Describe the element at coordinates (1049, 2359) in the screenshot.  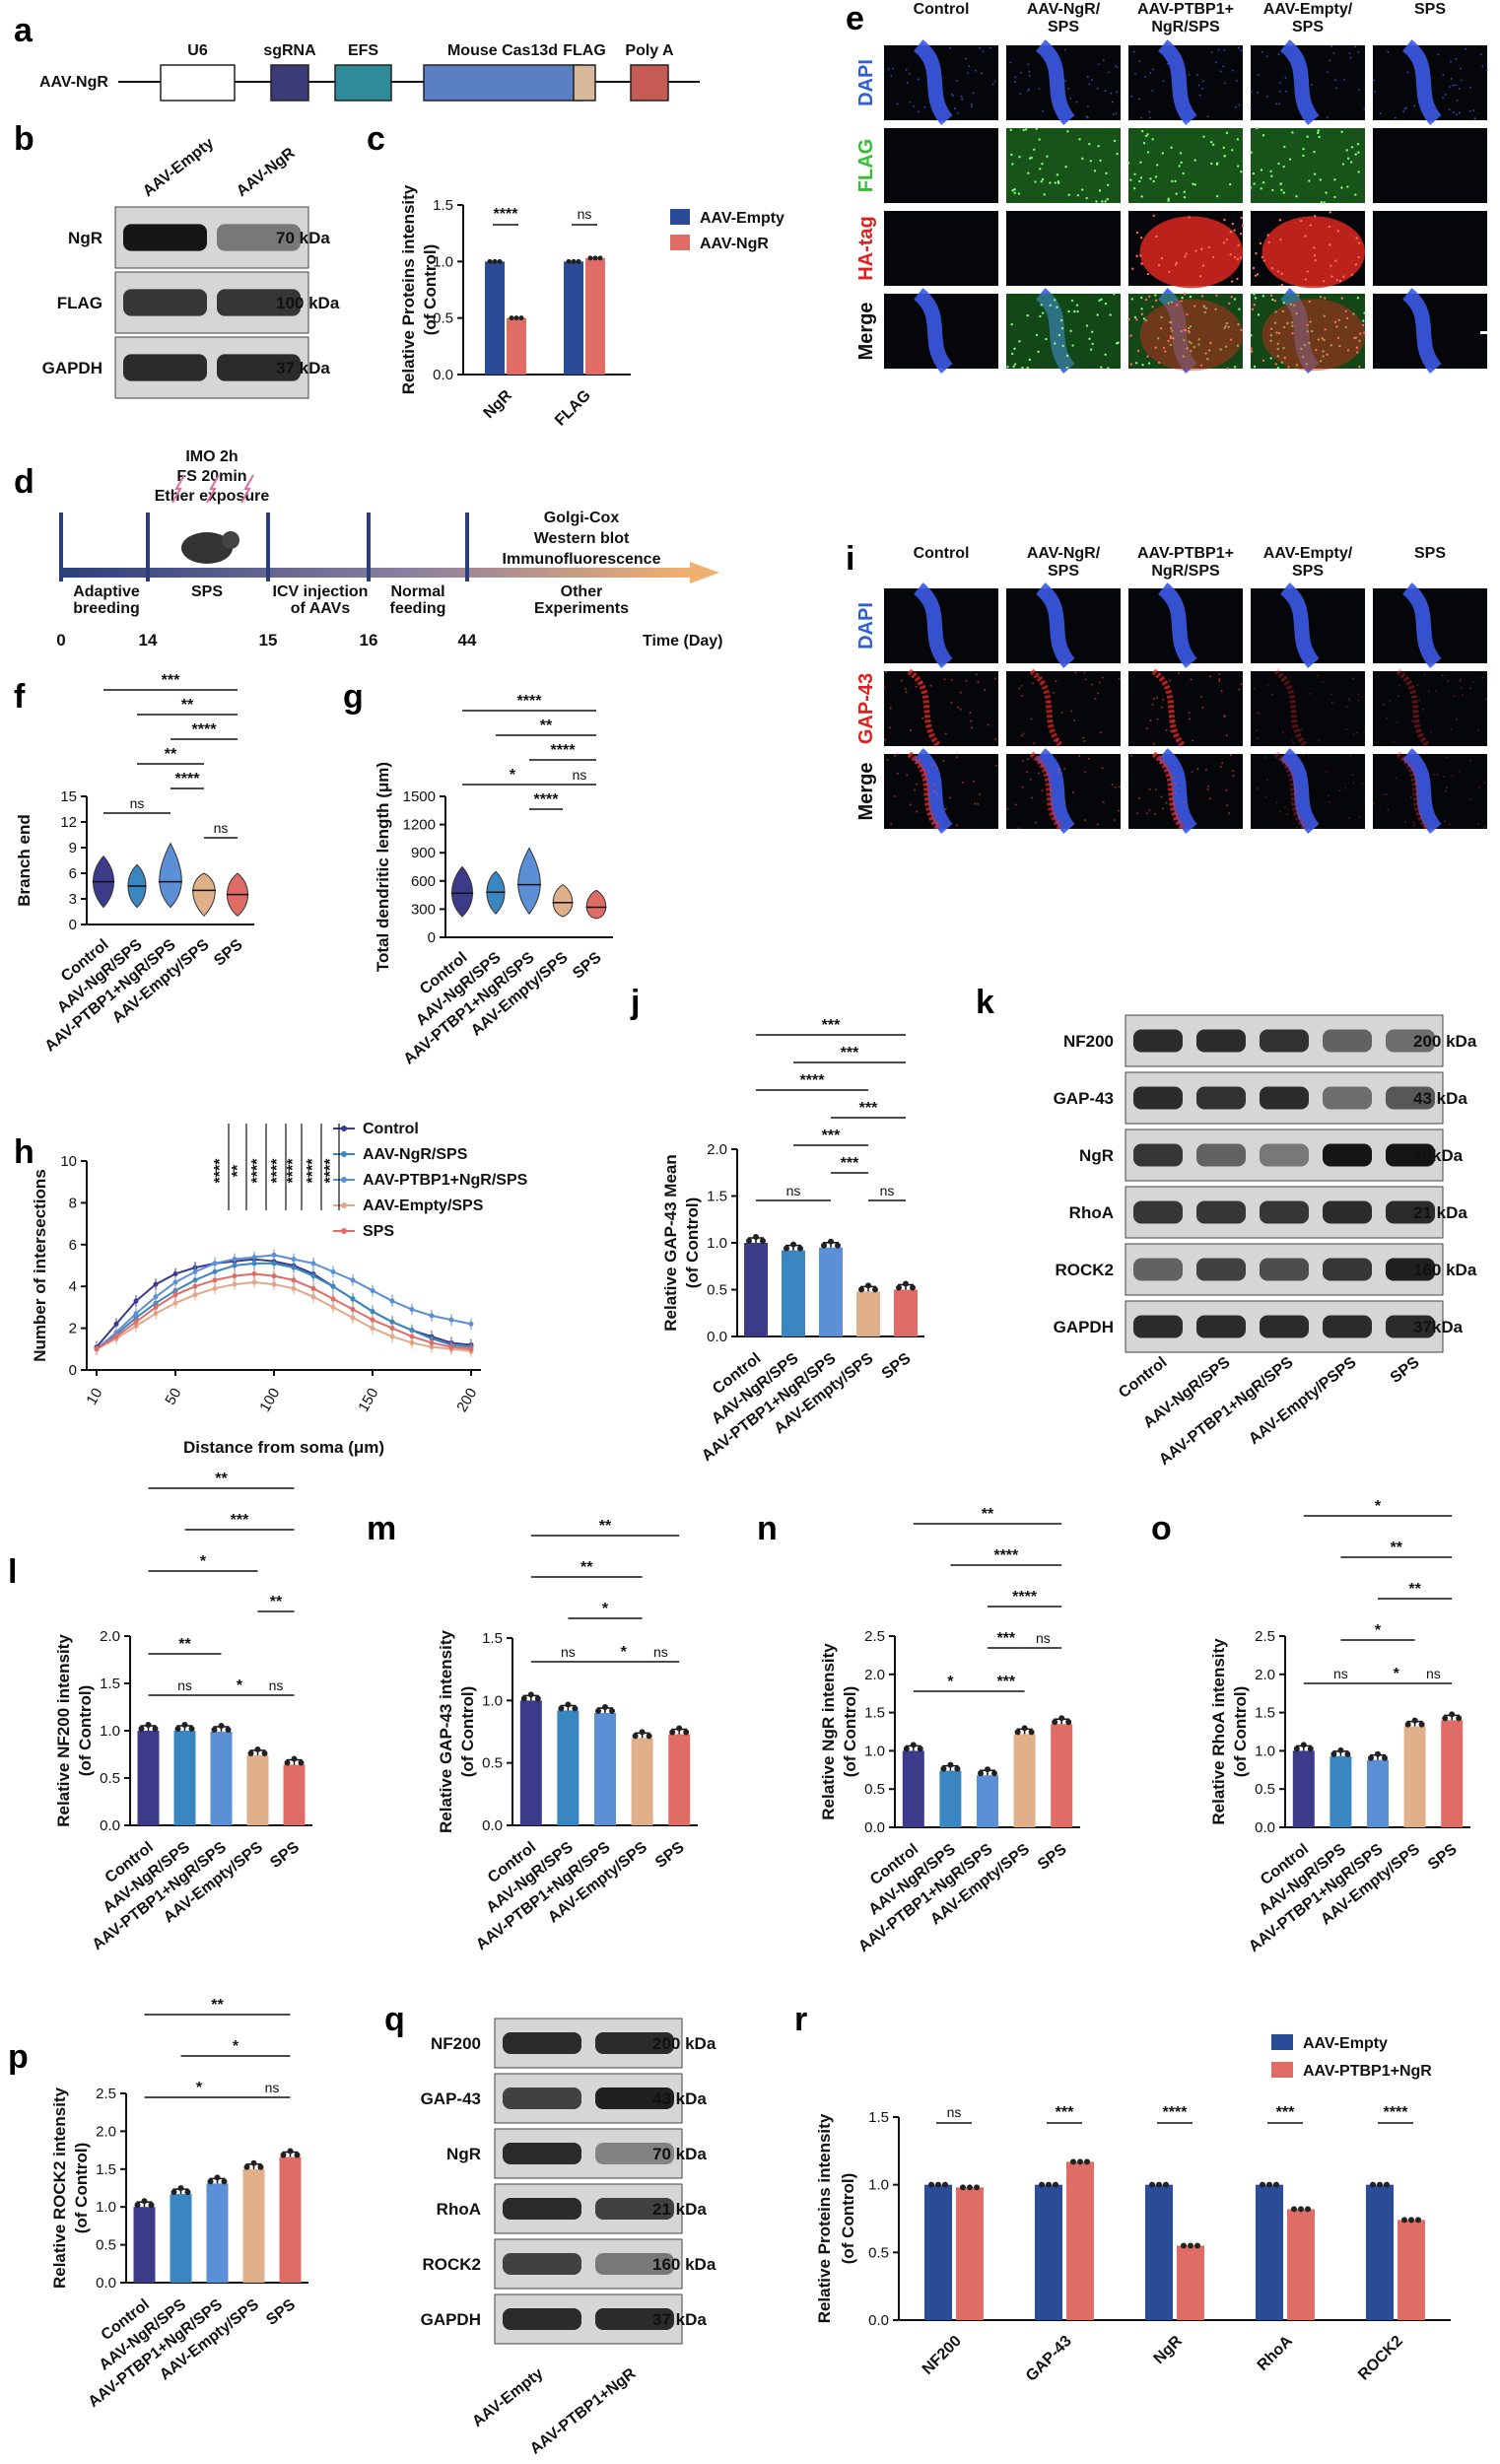
I see `x-category-label: GAP-43` at that location.